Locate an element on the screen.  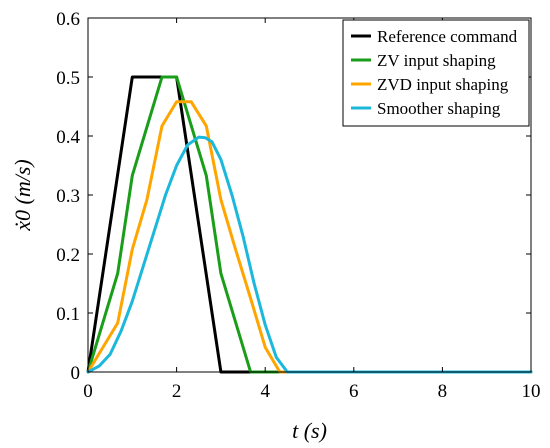
y-tick-label: 0.2 is located at coordinates (68, 255).